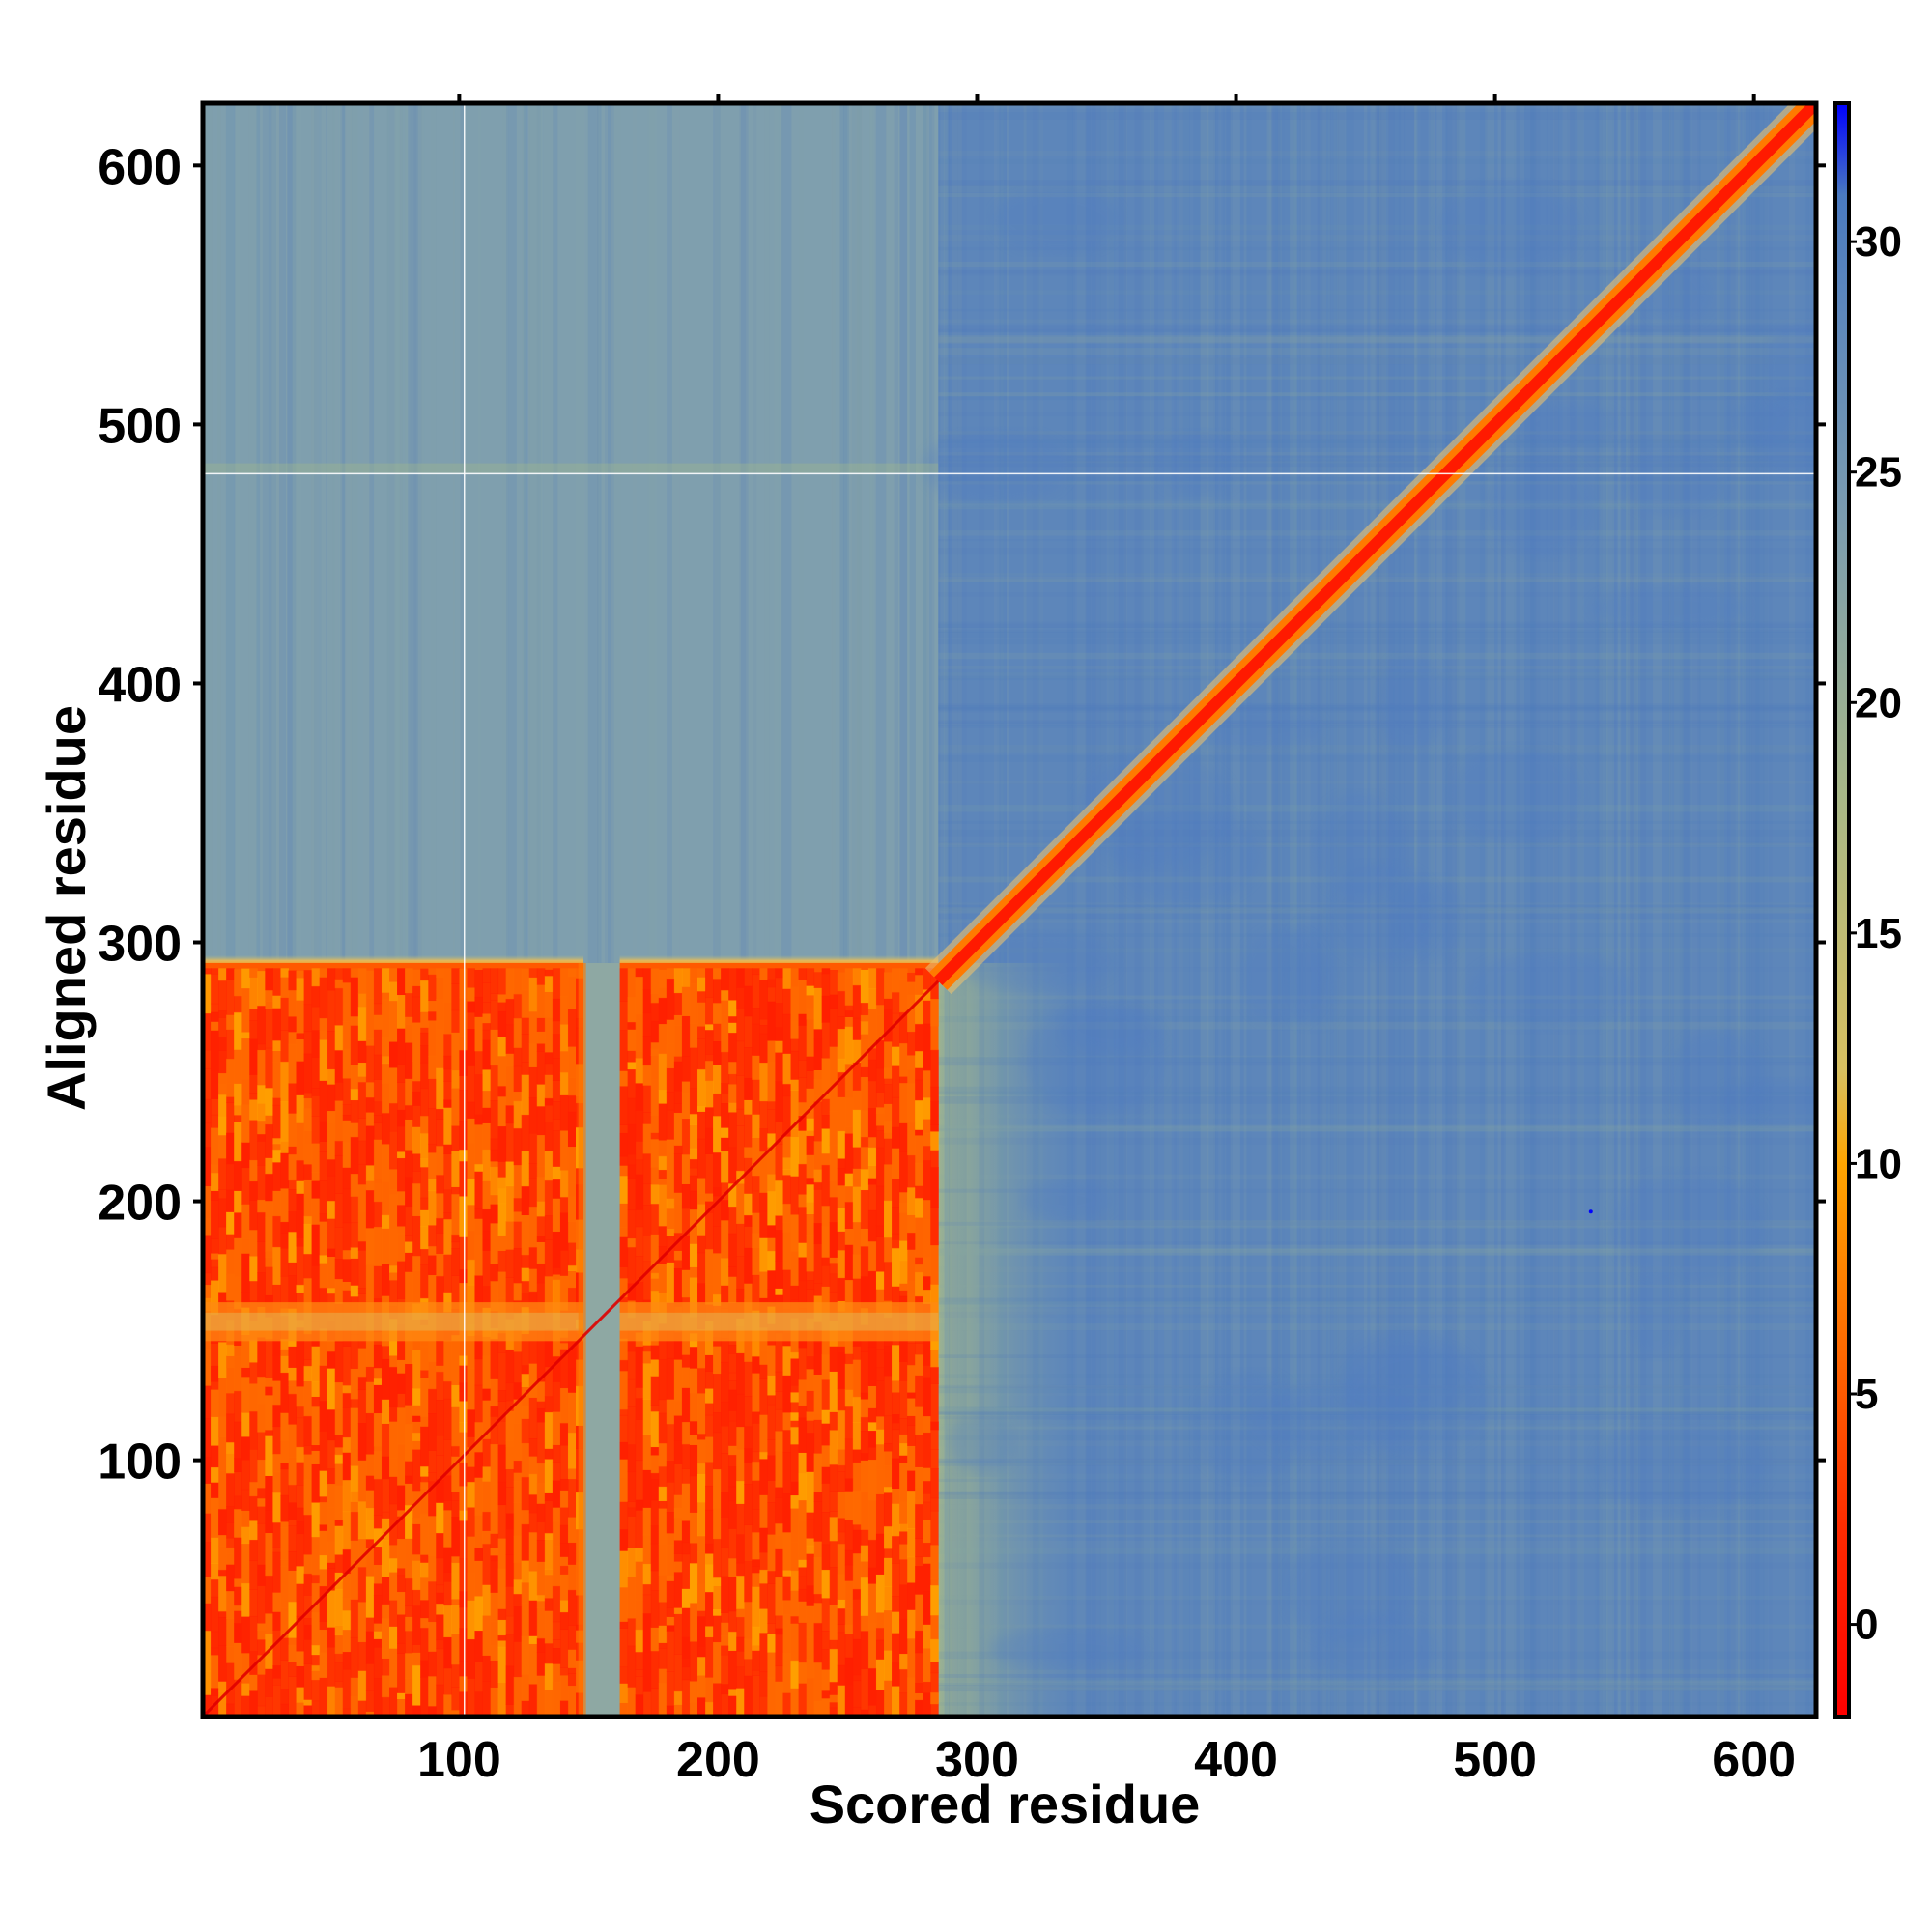 This screenshot has height=1932, width=1932. I want to click on colorbar-tick-label: 30, so click(1878, 242).